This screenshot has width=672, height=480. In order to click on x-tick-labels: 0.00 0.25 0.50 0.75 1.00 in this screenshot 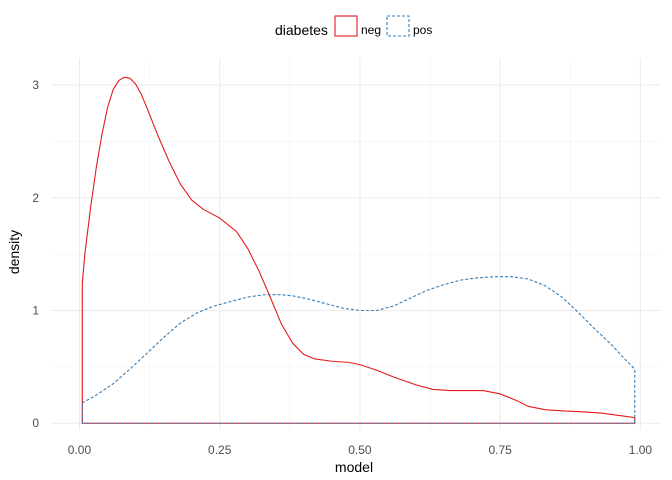, I will do `click(360, 450)`.